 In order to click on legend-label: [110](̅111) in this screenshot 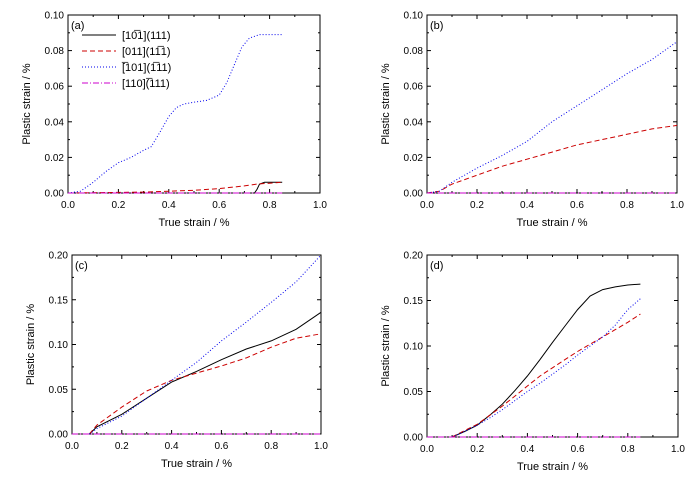, I will do `click(146, 84)`.